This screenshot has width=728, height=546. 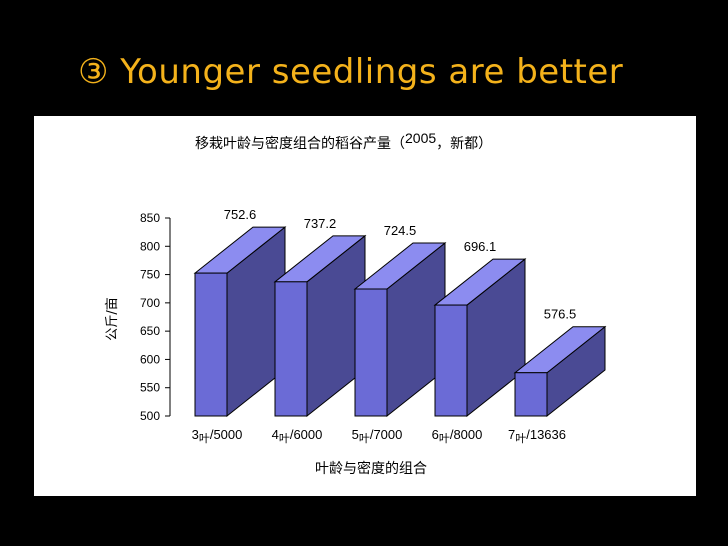 What do you see at coordinates (537, 436) in the screenshot?
I see `x-tick-label: 7叶/13636` at bounding box center [537, 436].